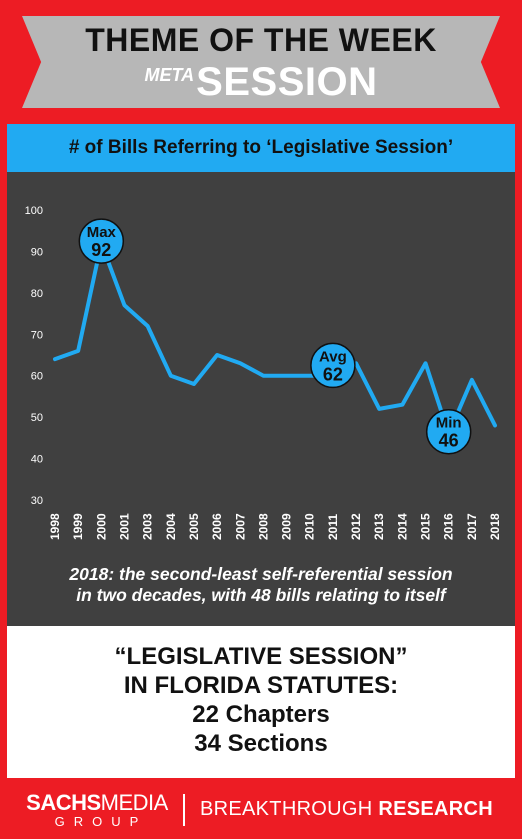 Image resolution: width=522 pixels, height=839 pixels. I want to click on header-banner, so click(261, 62).